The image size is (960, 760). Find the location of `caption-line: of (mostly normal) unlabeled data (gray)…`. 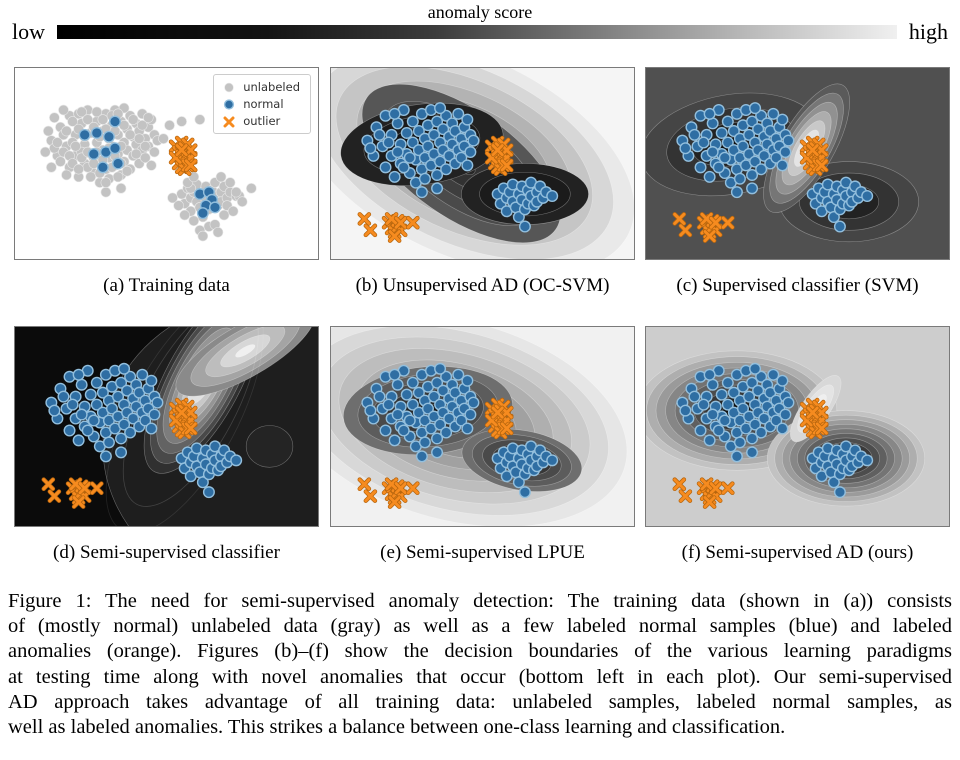

caption-line: of (mostly normal) unlabeled data (gray)… is located at coordinates (480, 626).